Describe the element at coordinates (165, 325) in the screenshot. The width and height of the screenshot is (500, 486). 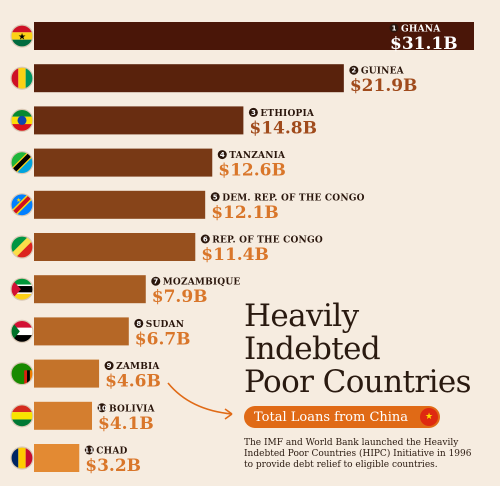
I see `country-label: SUDAN` at that location.